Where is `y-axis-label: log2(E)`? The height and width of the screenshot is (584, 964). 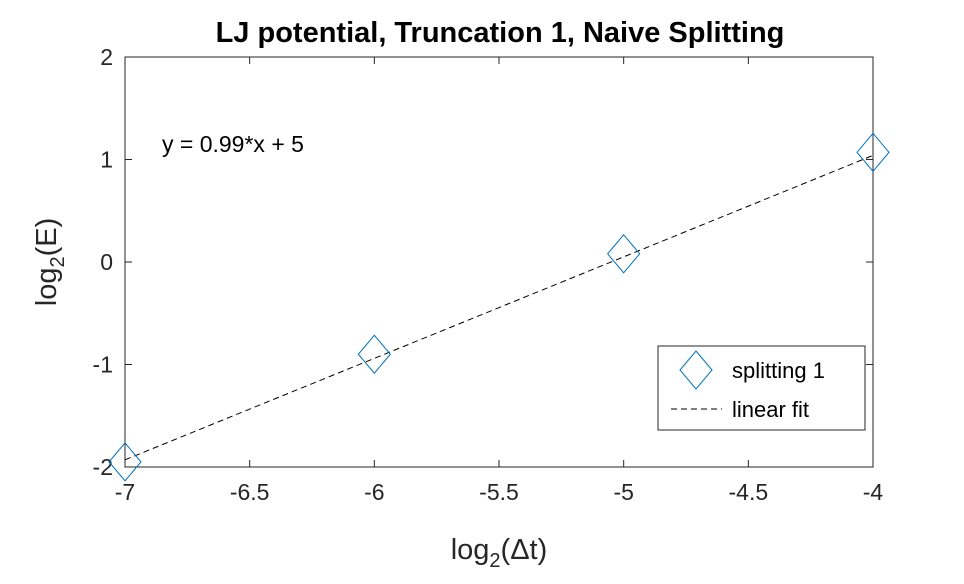 y-axis-label: log2(E) is located at coordinates (50, 262).